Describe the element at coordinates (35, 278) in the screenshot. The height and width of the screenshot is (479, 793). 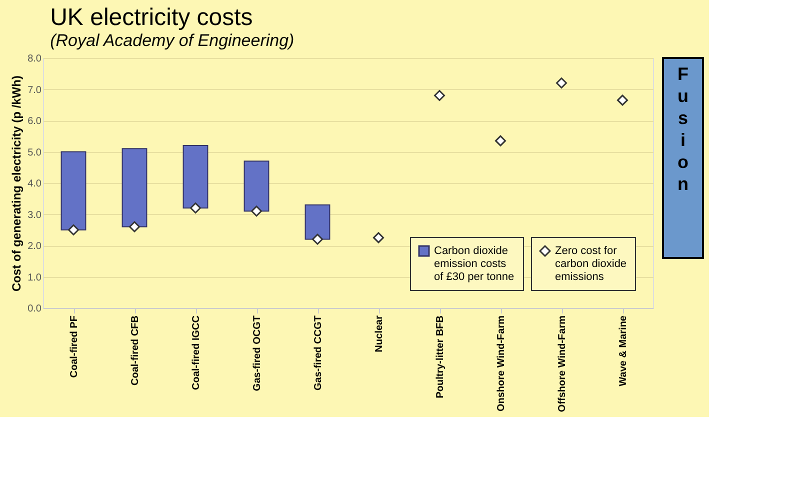
I see `y-tick-label: 1.0` at that location.